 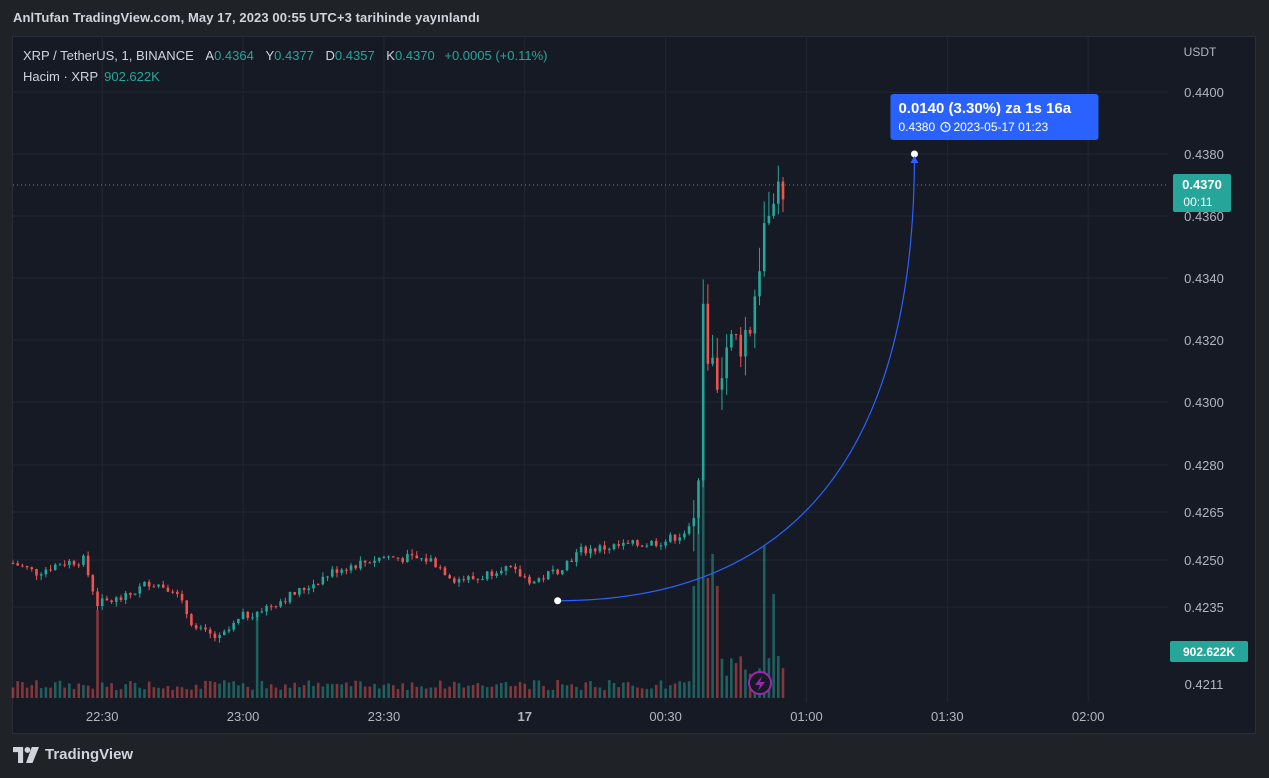 I want to click on forecast-start-point, so click(x=558, y=601).